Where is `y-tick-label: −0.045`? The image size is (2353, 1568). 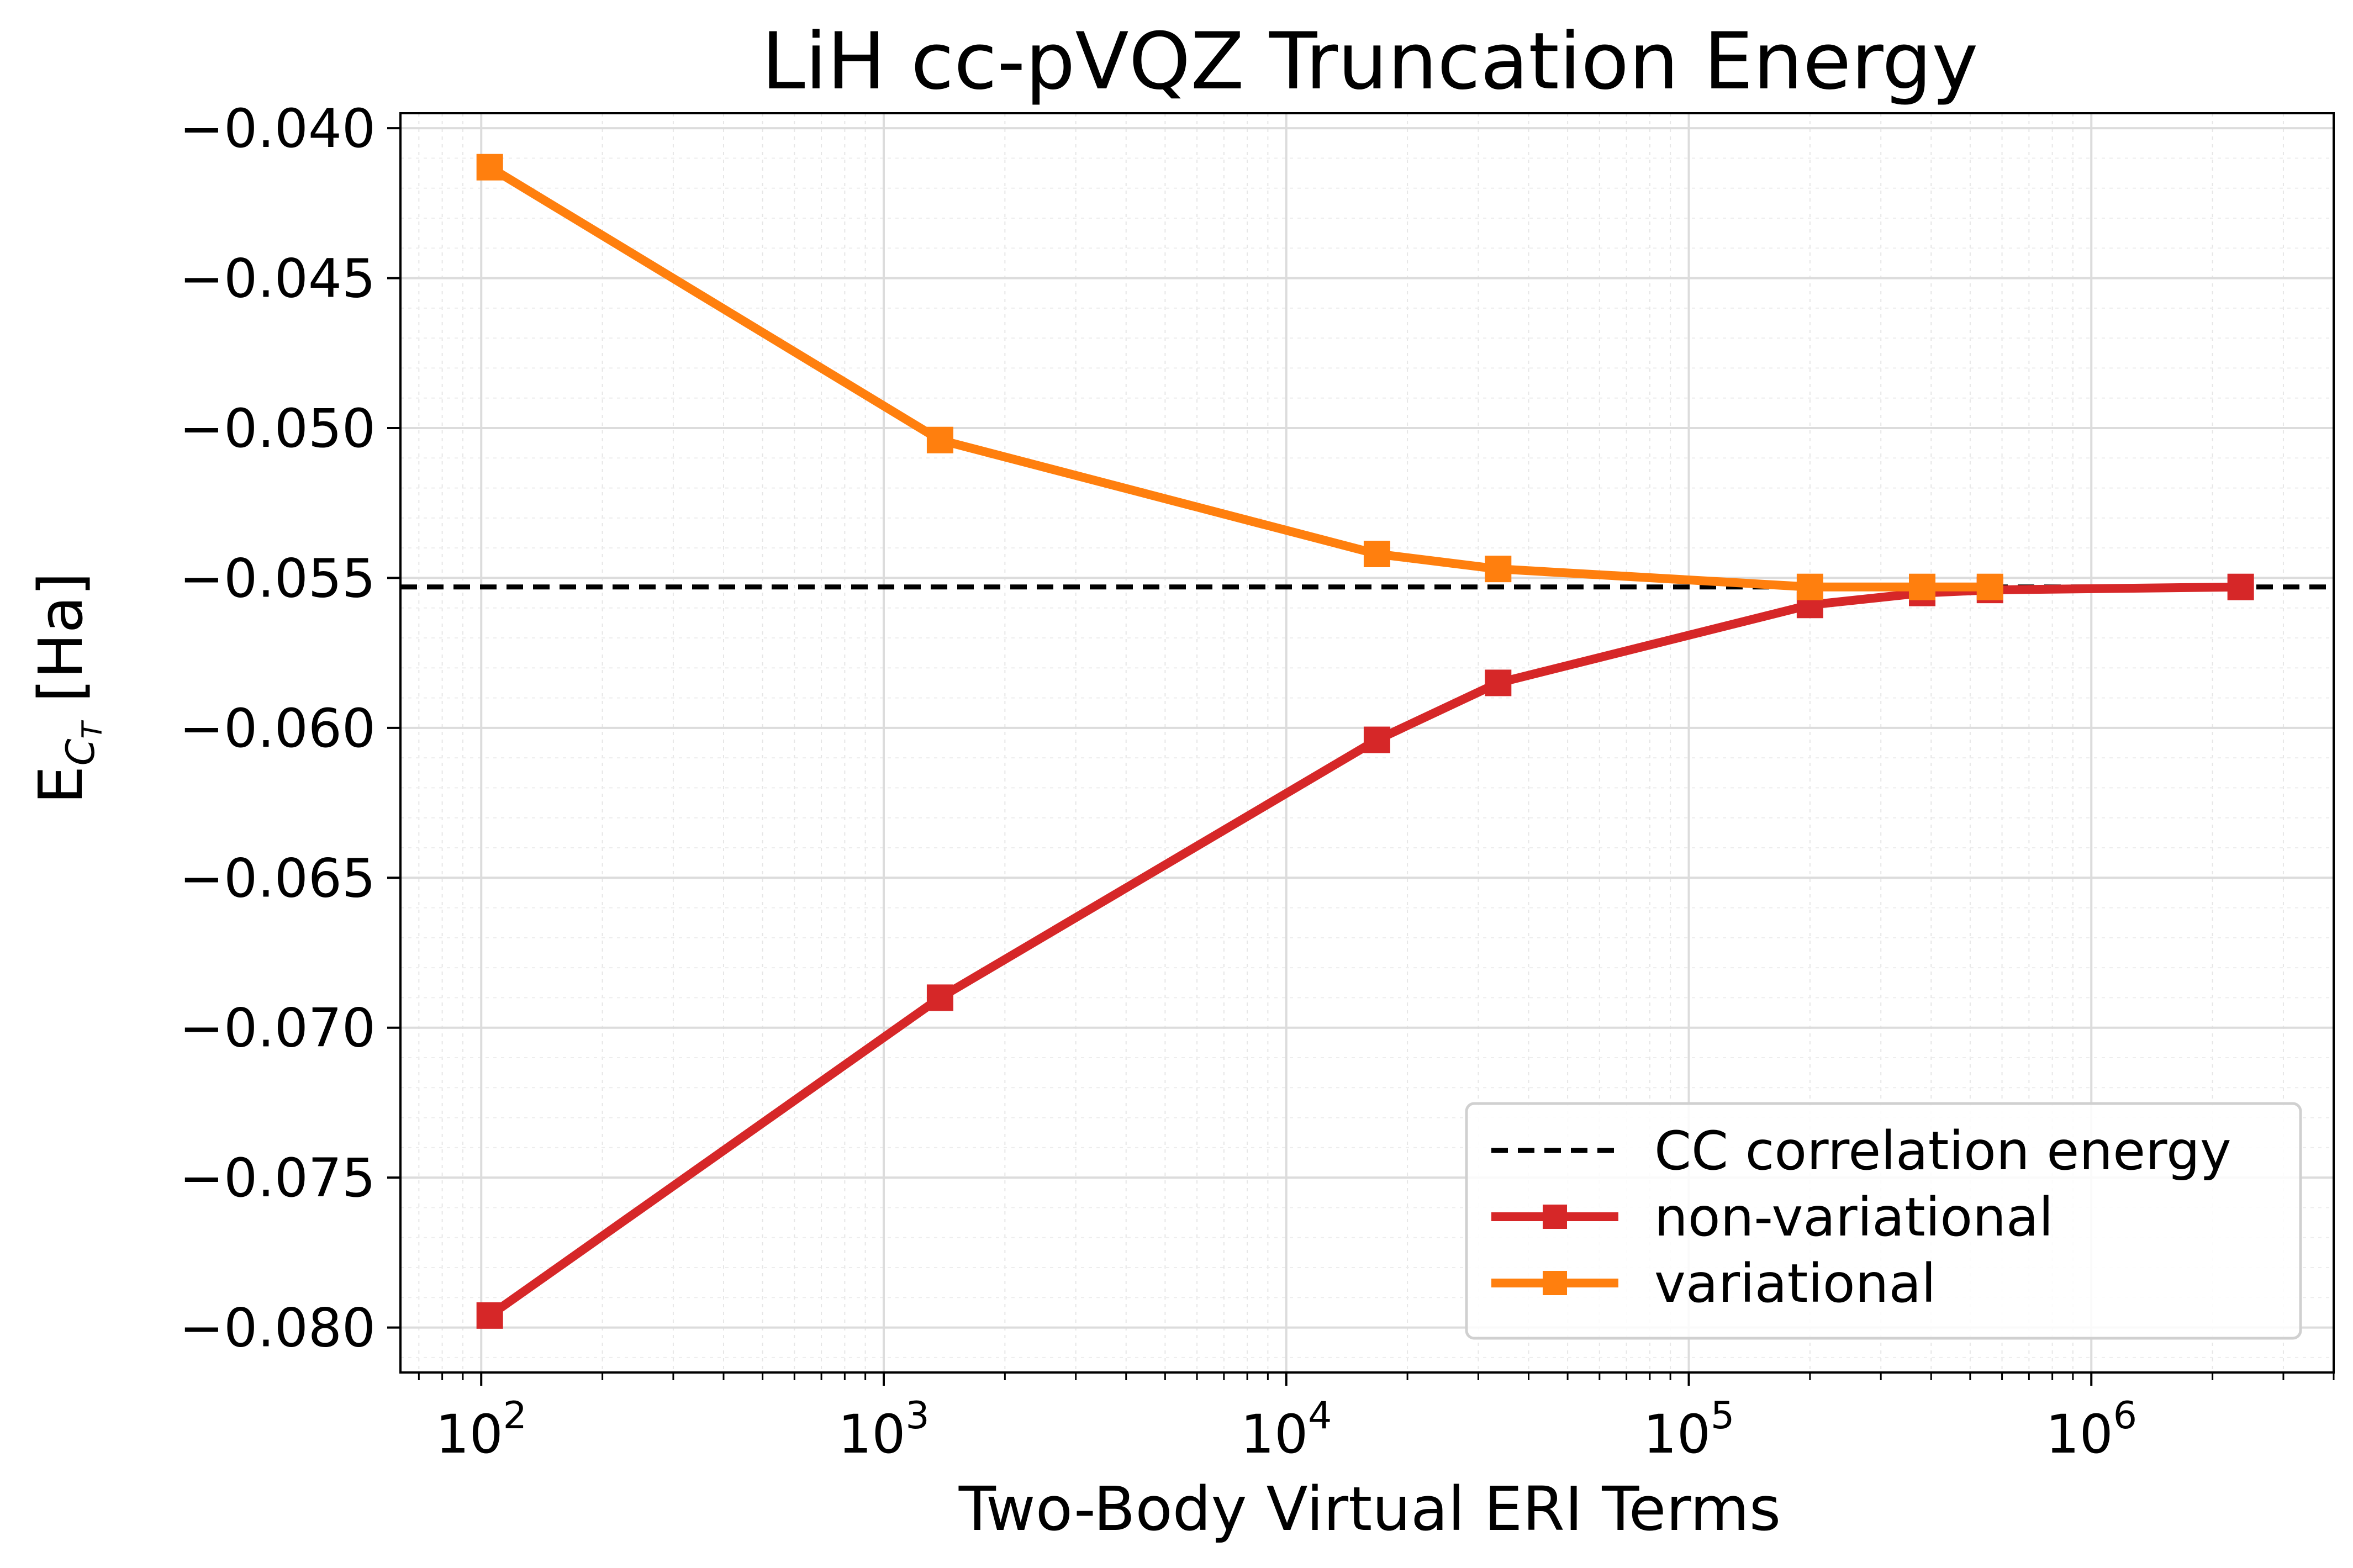
y-tick-label: −0.045 is located at coordinates (278, 279).